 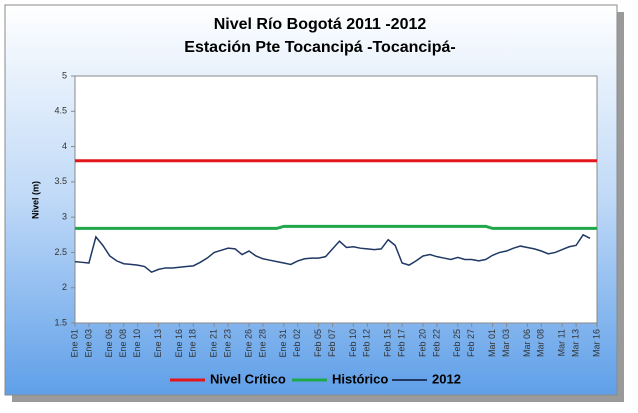 What do you see at coordinates (297, 343) in the screenshot?
I see `x-tick-label: Feb 02` at bounding box center [297, 343].